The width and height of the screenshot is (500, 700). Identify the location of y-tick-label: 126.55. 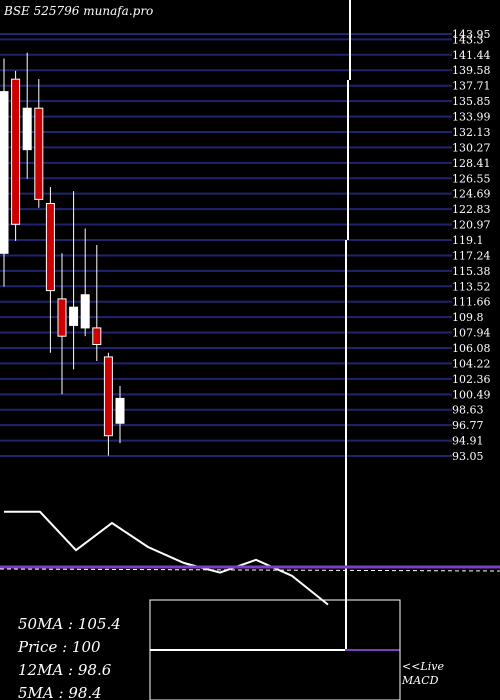
(471, 178).